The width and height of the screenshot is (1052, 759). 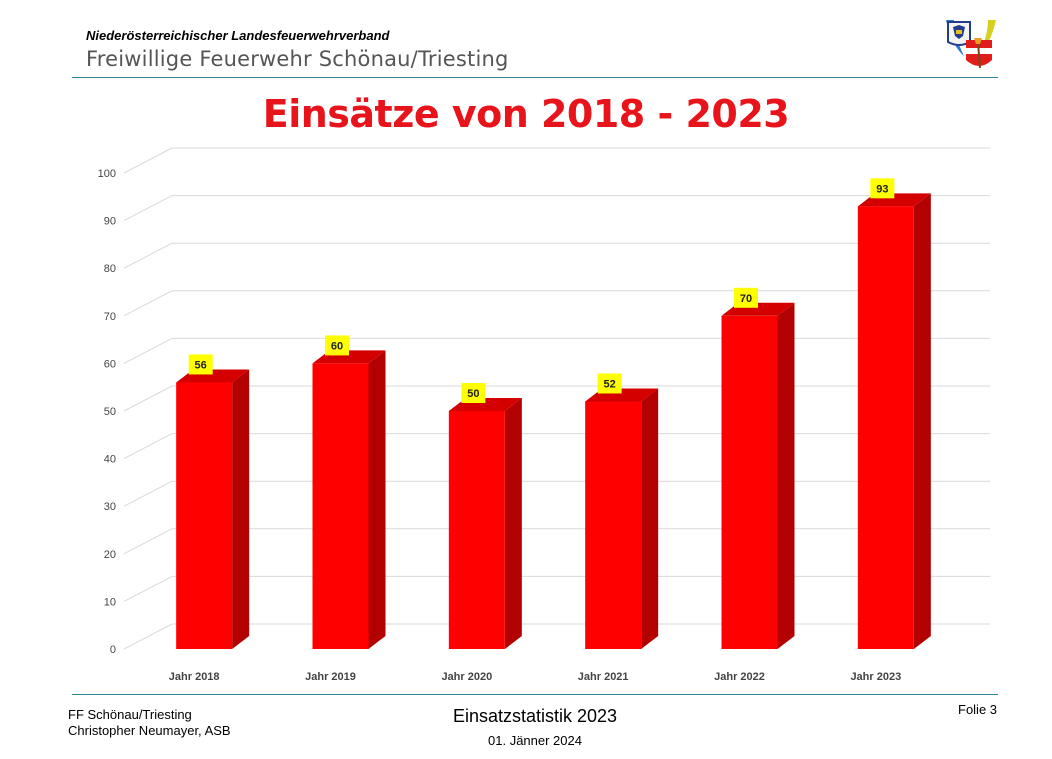 What do you see at coordinates (971, 44) in the screenshot?
I see `crest-logo-icon` at bounding box center [971, 44].